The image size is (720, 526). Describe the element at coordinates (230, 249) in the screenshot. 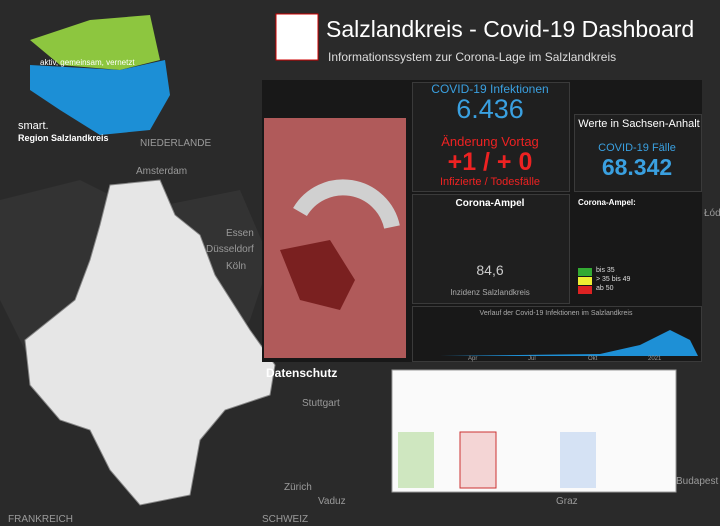

I see `map-label: Düsseldorf` at that location.